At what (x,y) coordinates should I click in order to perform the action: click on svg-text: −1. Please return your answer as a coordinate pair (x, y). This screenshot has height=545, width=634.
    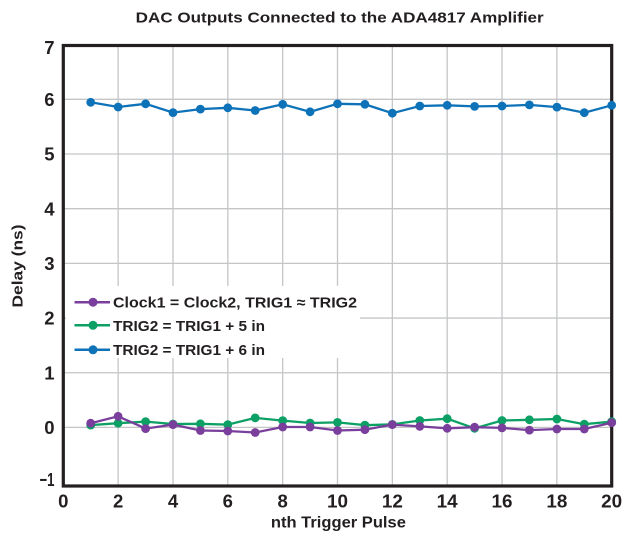
    Looking at the image, I should click on (47, 479).